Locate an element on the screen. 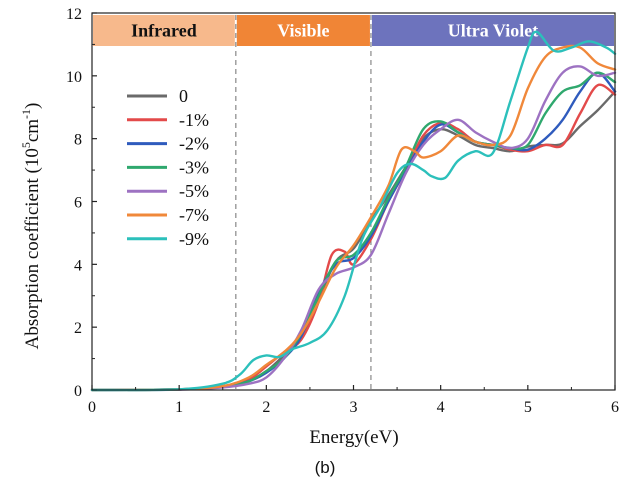 This screenshot has width=619, height=481. legend-label-2: -2% is located at coordinates (194, 144).